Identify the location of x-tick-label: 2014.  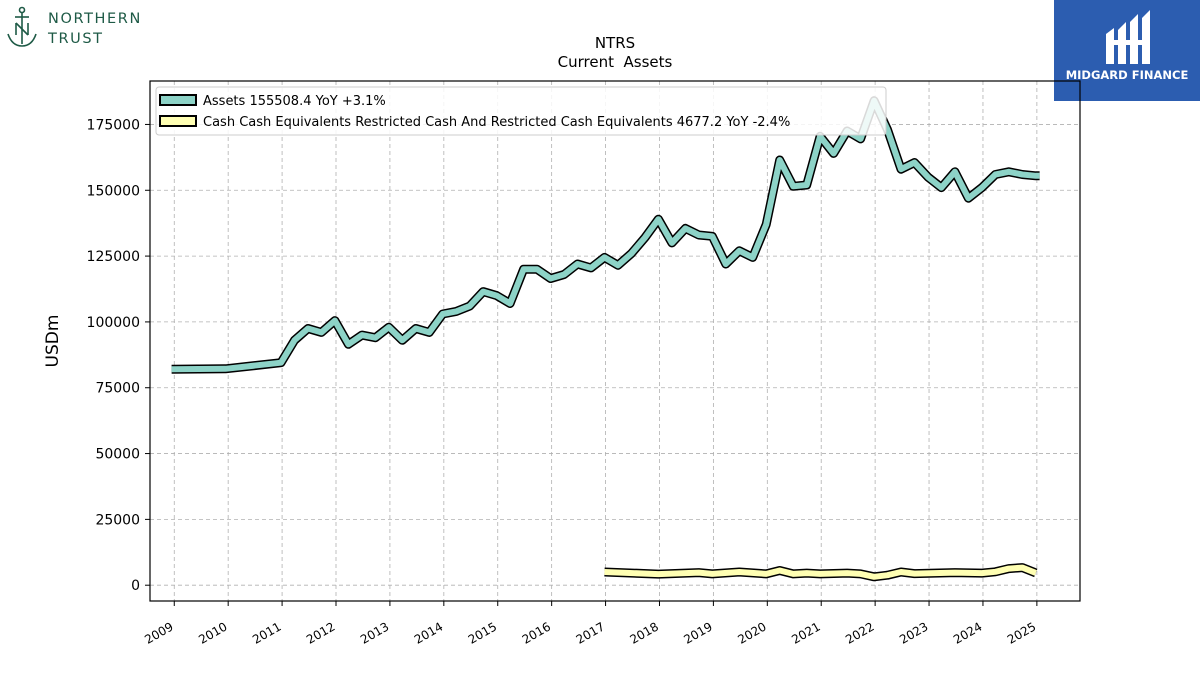
(428, 632).